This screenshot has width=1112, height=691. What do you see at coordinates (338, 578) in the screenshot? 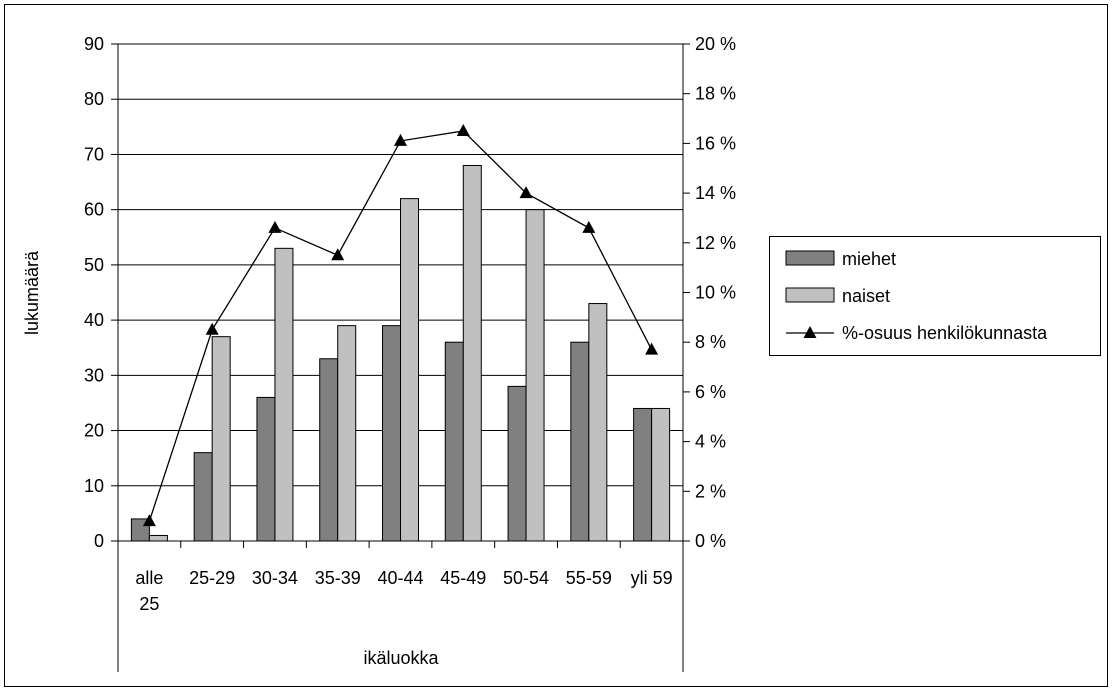
I see `category-label: 35-39` at bounding box center [338, 578].